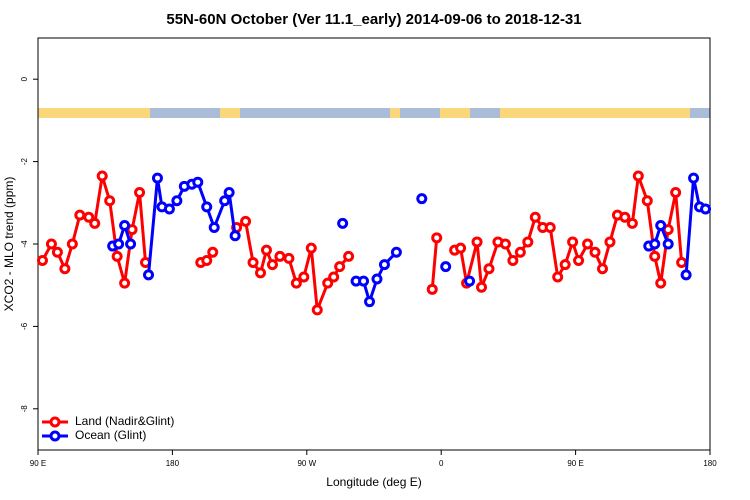  Describe the element at coordinates (374, 113) in the screenshot. I see `map-strip` at that location.